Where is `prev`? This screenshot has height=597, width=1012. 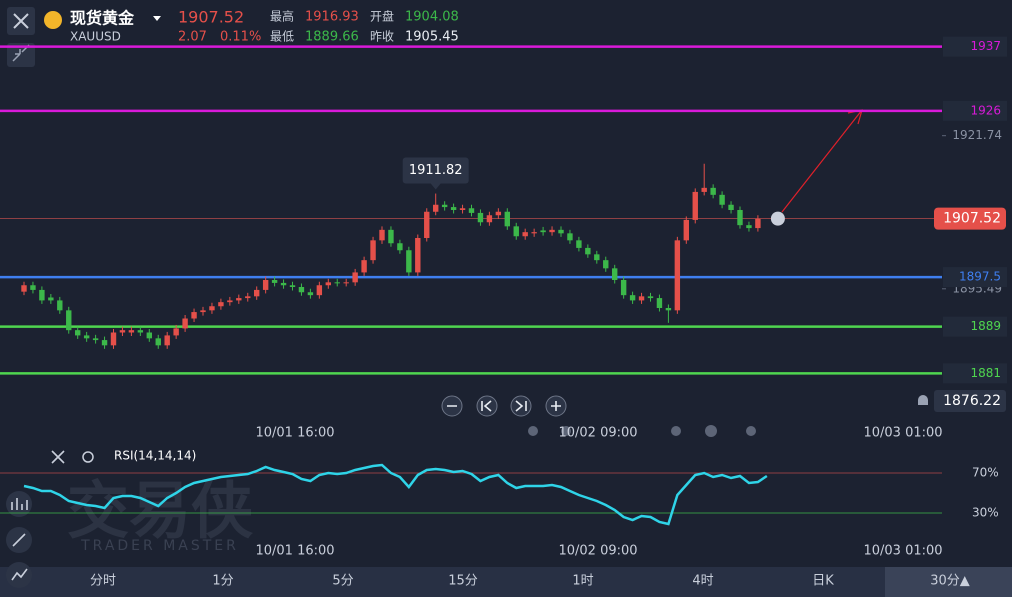 prev is located at coordinates (487, 406).